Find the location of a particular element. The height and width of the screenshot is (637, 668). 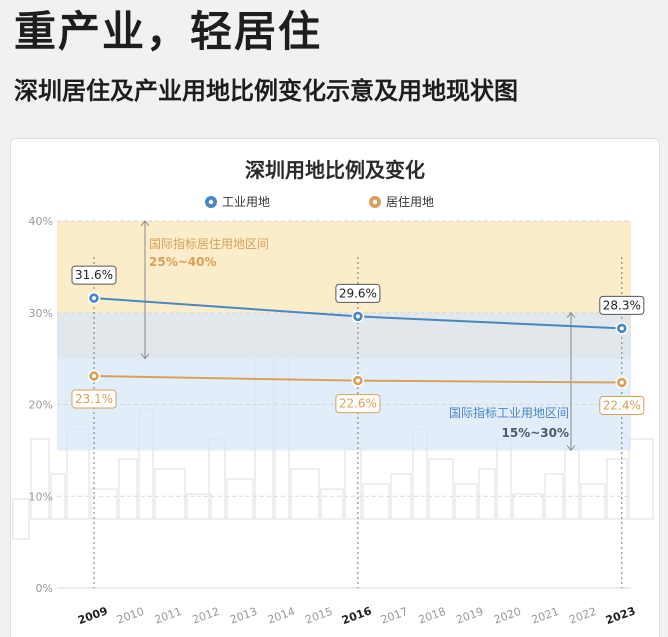

x-tick-label: 2017 is located at coordinates (394, 616).